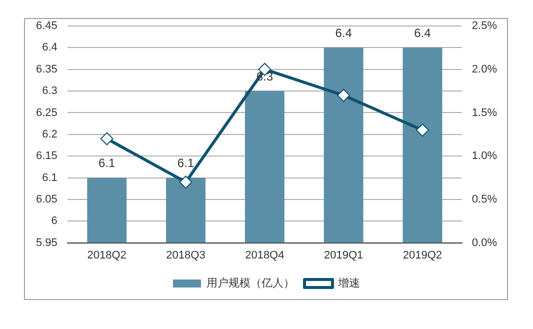 This screenshot has height=329, width=533. What do you see at coordinates (485, 199) in the screenshot?
I see `y2-tick-label: 0.5%` at bounding box center [485, 199].